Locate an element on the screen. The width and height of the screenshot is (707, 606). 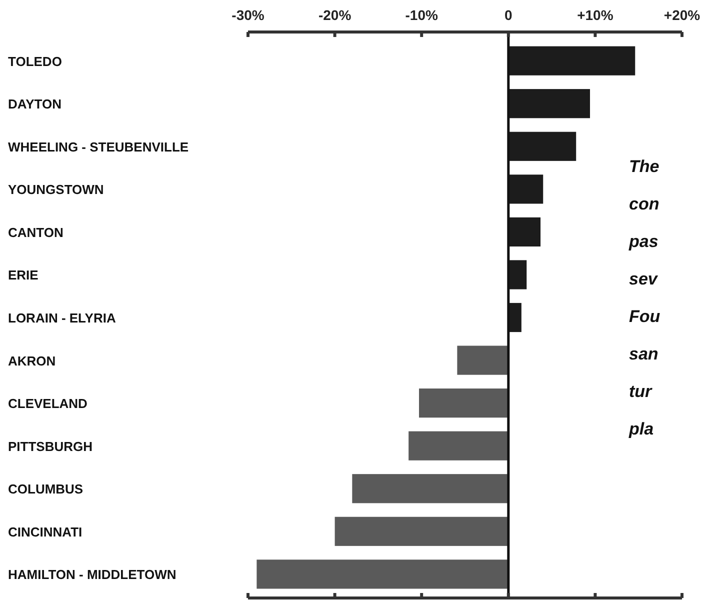
y-tick-label: CANTON is located at coordinates (36, 232).